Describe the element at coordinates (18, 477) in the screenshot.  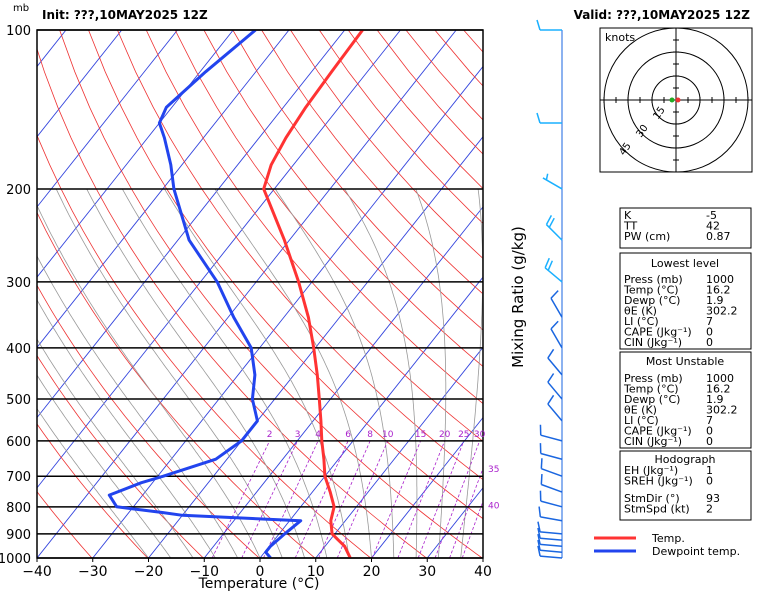
I see `y-tick-label: 700` at that location.